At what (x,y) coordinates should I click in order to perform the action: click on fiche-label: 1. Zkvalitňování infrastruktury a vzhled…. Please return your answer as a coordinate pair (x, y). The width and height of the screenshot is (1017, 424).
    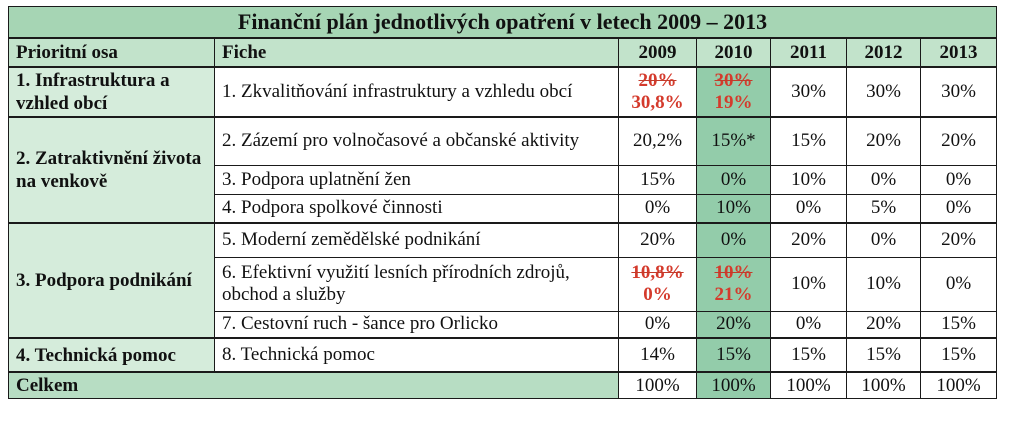
    Looking at the image, I should click on (416, 92).